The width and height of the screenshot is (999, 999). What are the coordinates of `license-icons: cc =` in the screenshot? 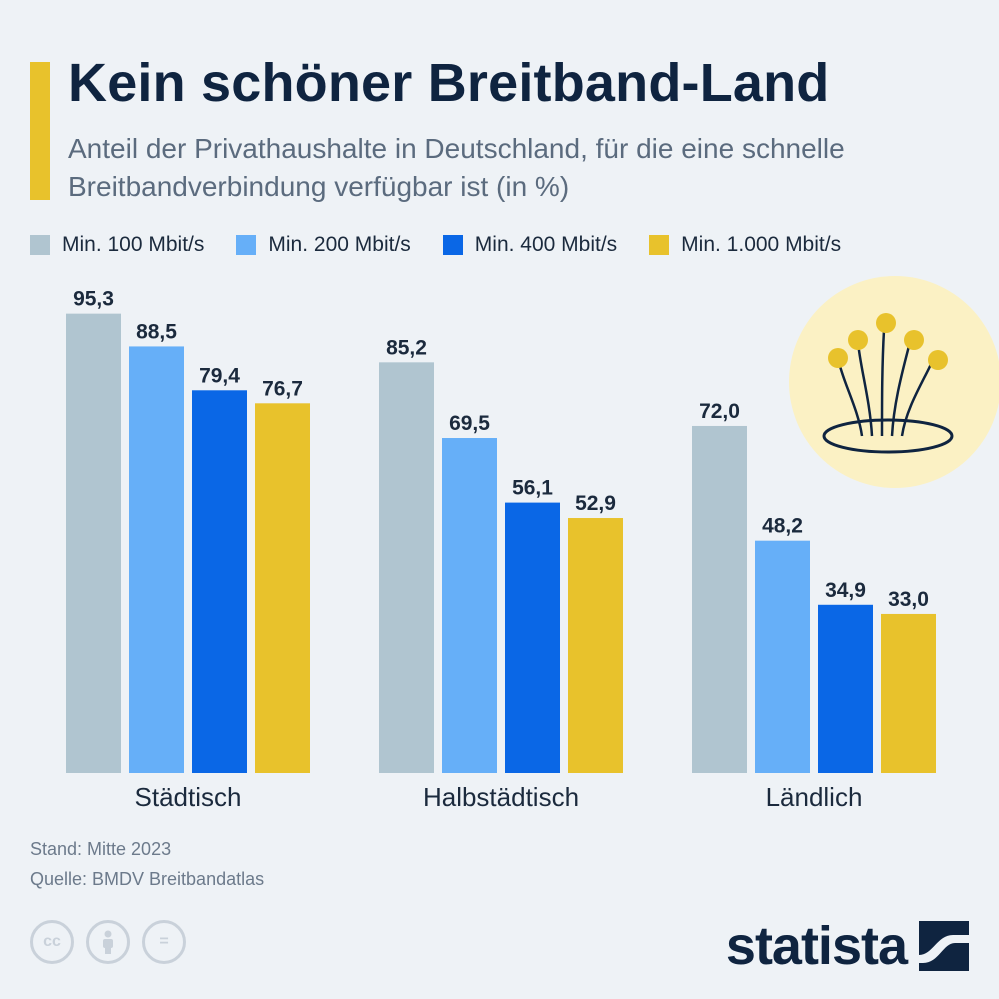 It's located at (108, 942).